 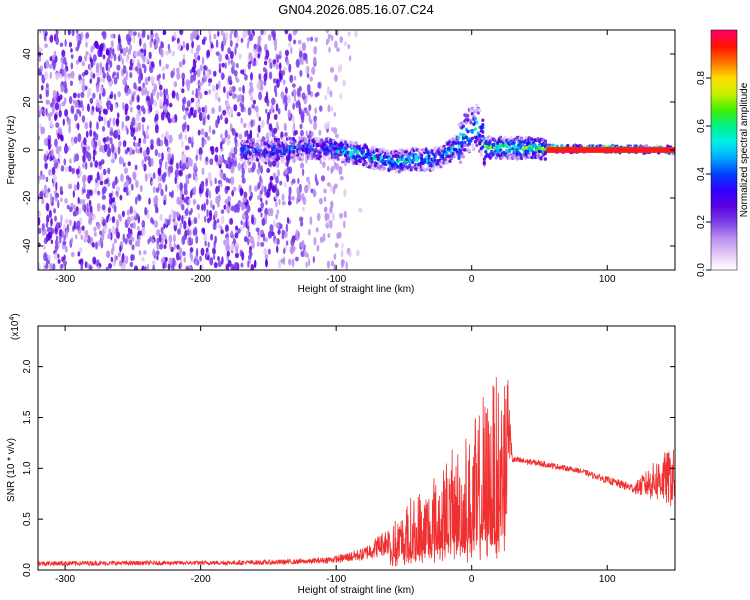 What do you see at coordinates (27, 54) in the screenshot?
I see `y-tick-label: 40` at bounding box center [27, 54].